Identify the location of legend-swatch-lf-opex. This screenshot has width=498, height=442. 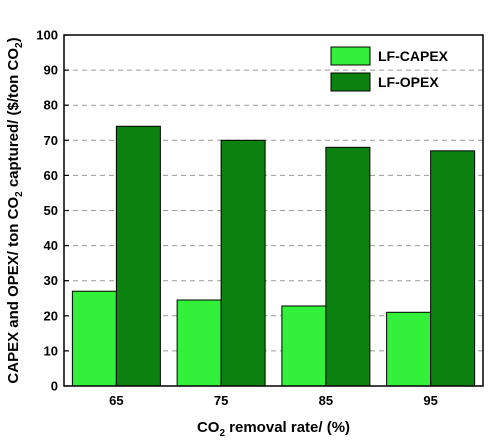
(350, 82).